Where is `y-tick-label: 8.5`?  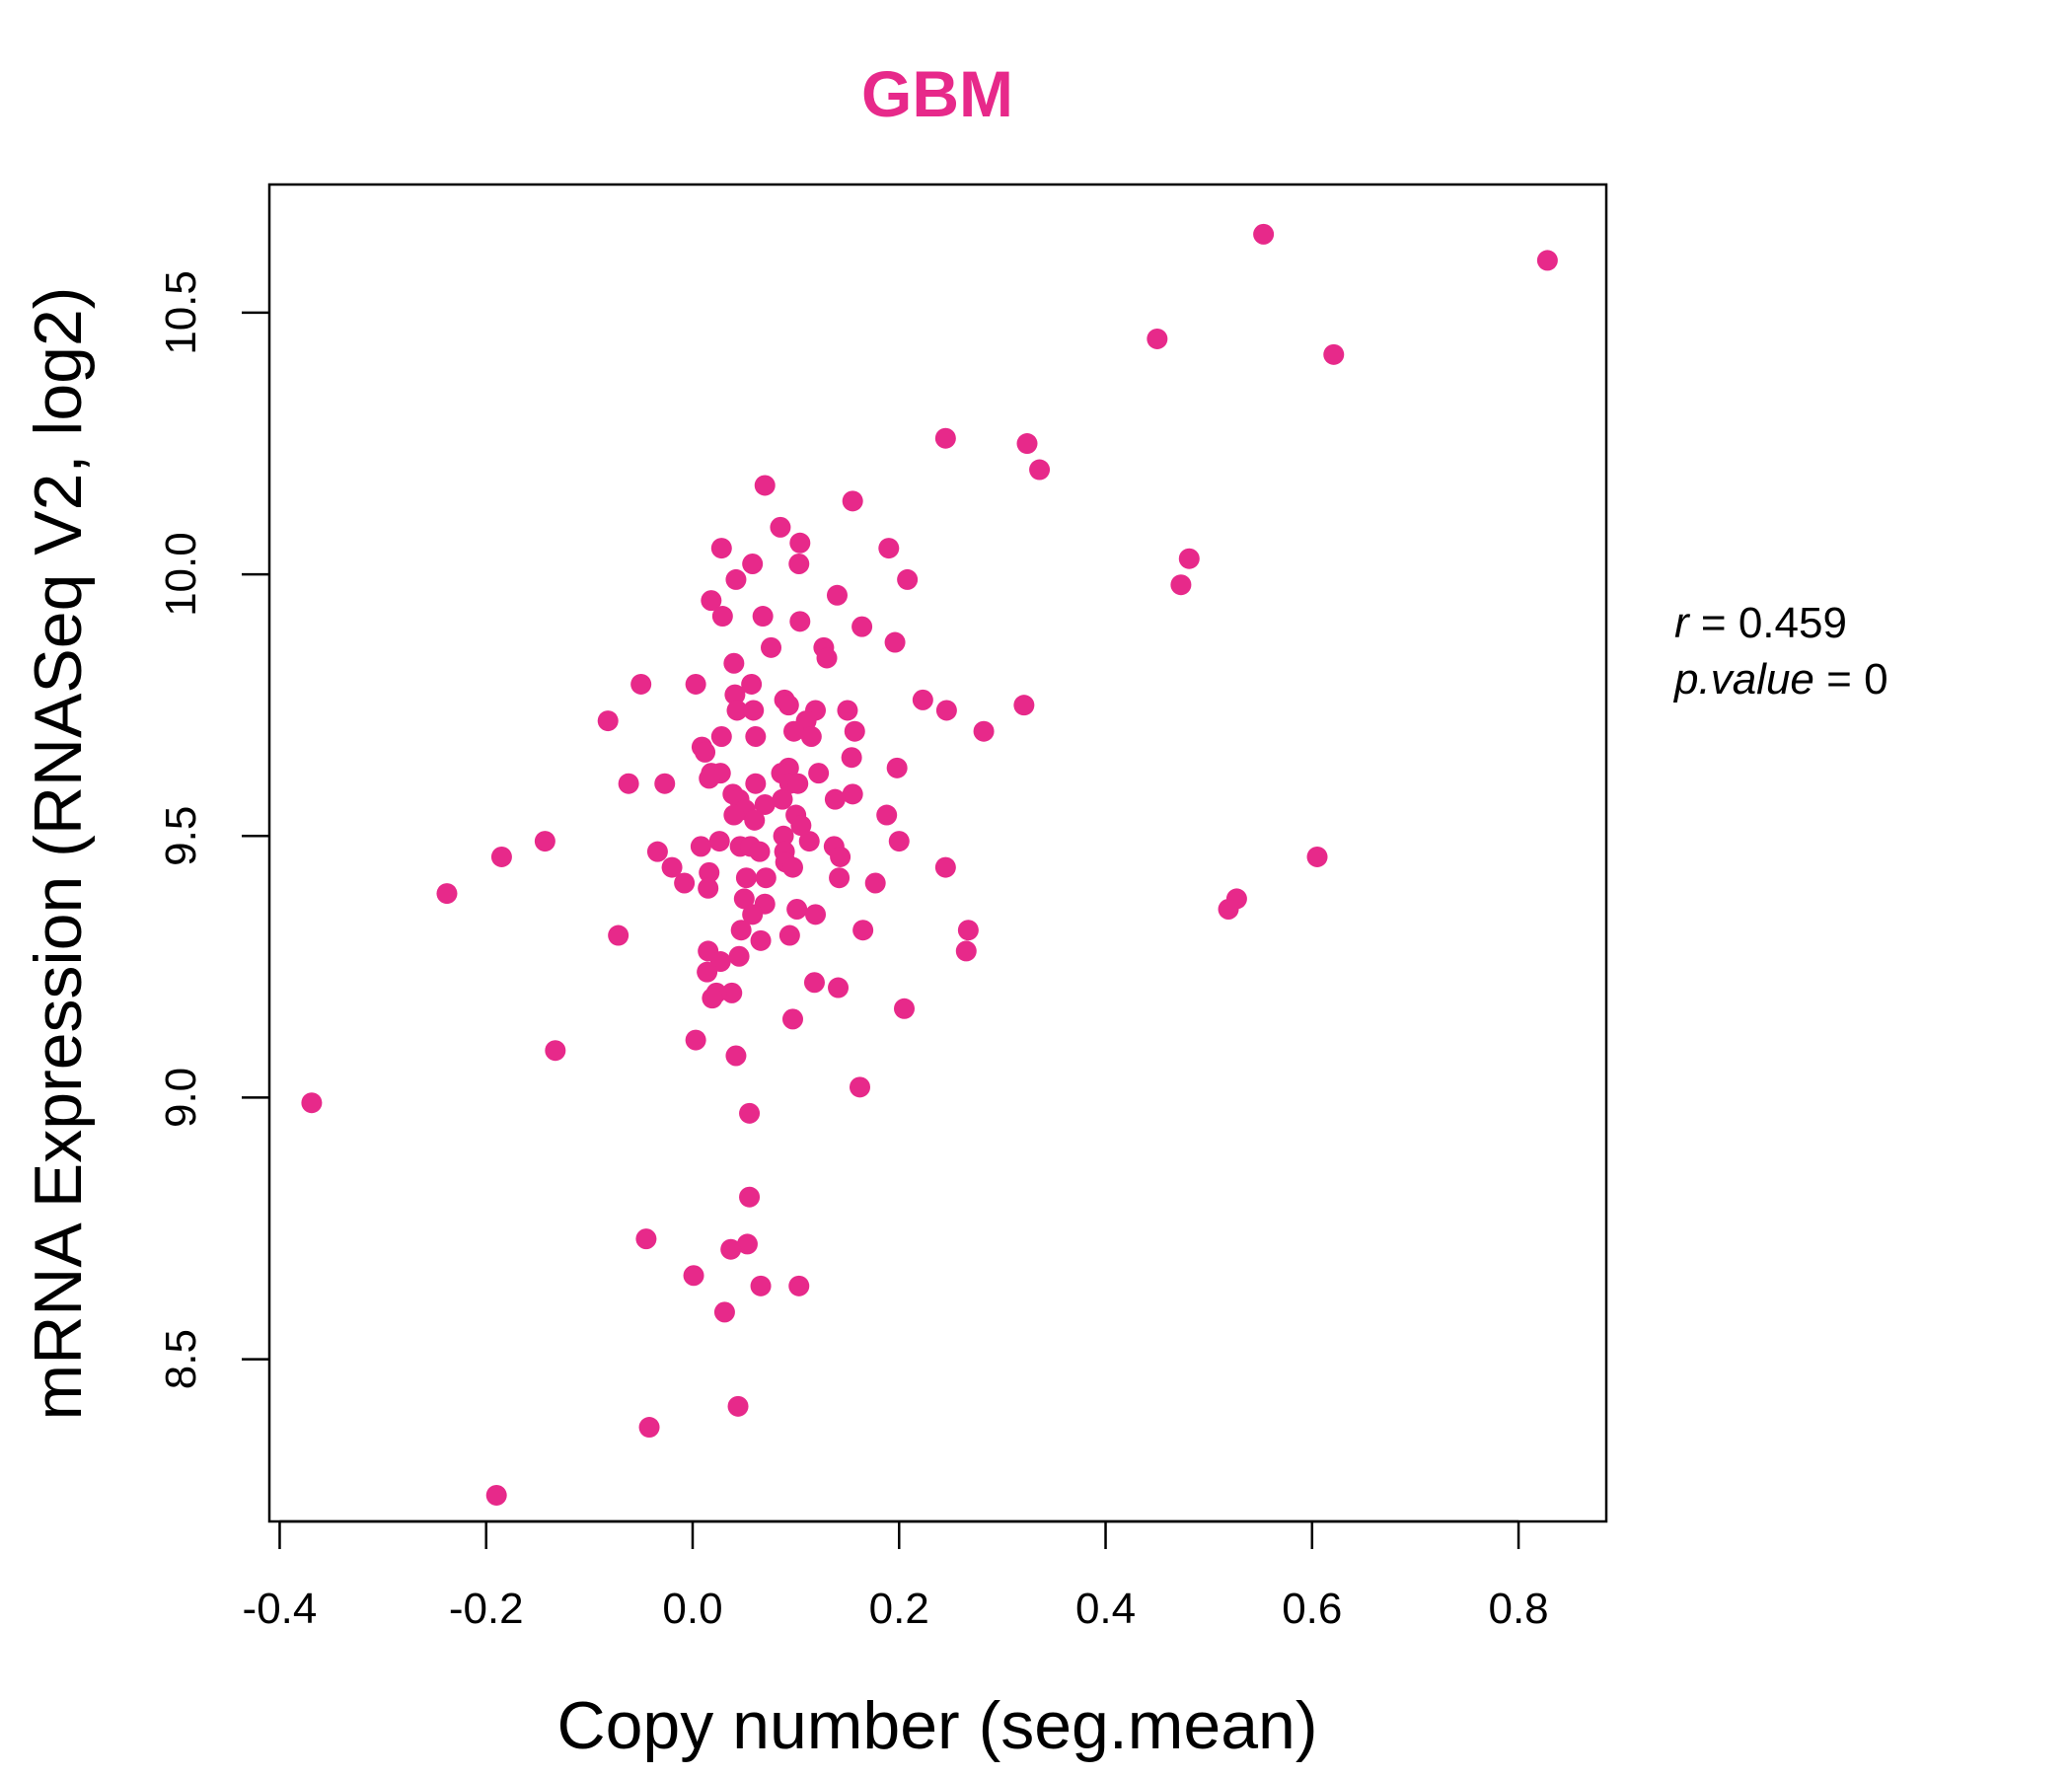
y-tick-label: 8.5 is located at coordinates (181, 1359).